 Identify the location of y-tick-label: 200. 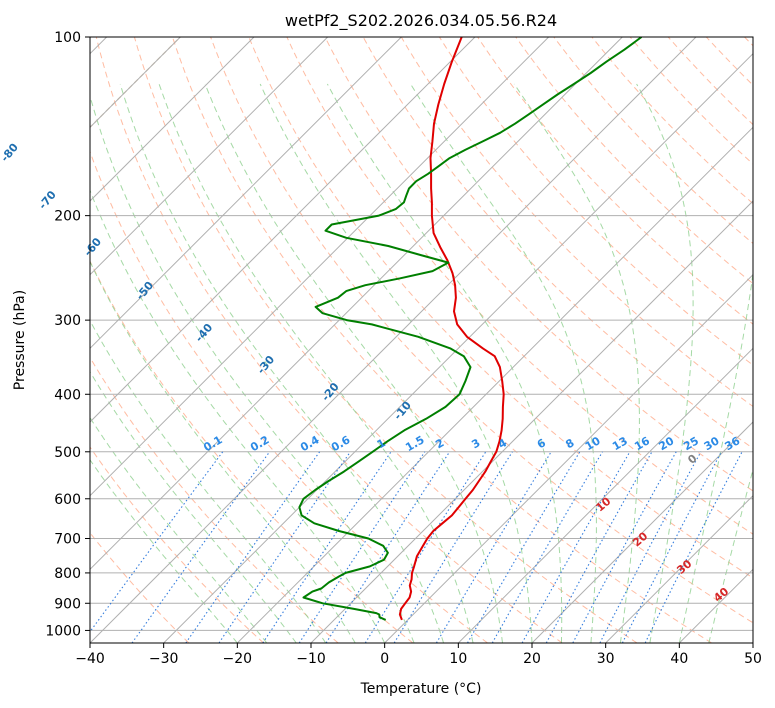
(67, 217).